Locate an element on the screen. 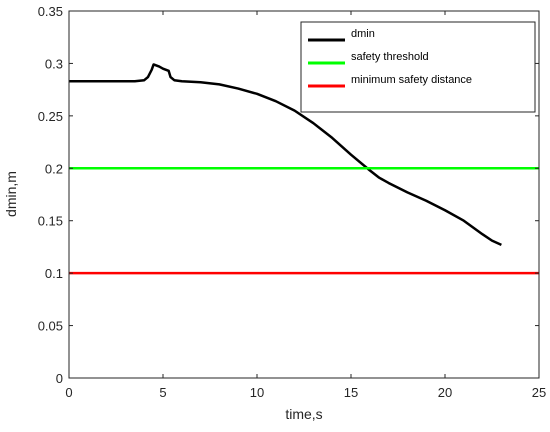  legend-label-safety-threshold: safety threshold is located at coordinates (390, 57).